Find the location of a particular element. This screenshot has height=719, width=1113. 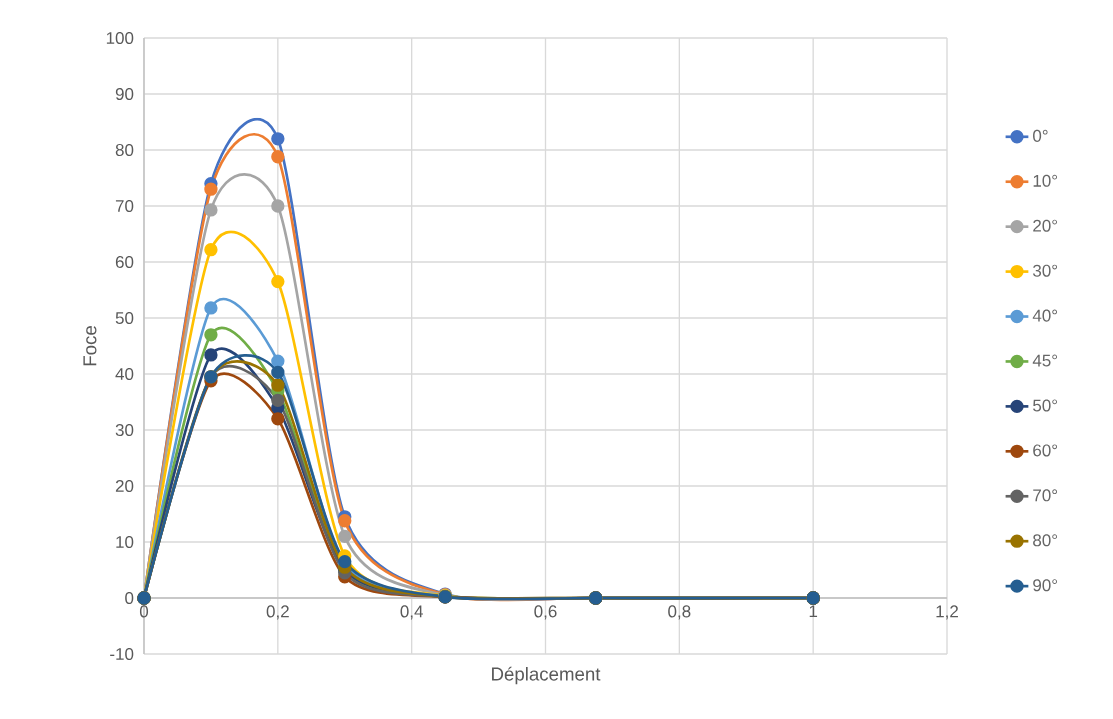

legend-label: 80° is located at coordinates (1045, 540).